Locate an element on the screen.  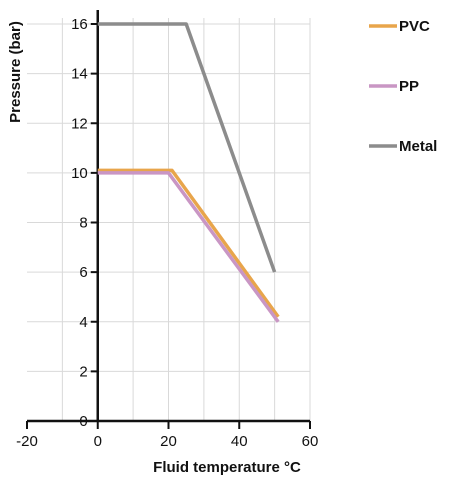
y-tick-label: 14 is located at coordinates (79, 74).